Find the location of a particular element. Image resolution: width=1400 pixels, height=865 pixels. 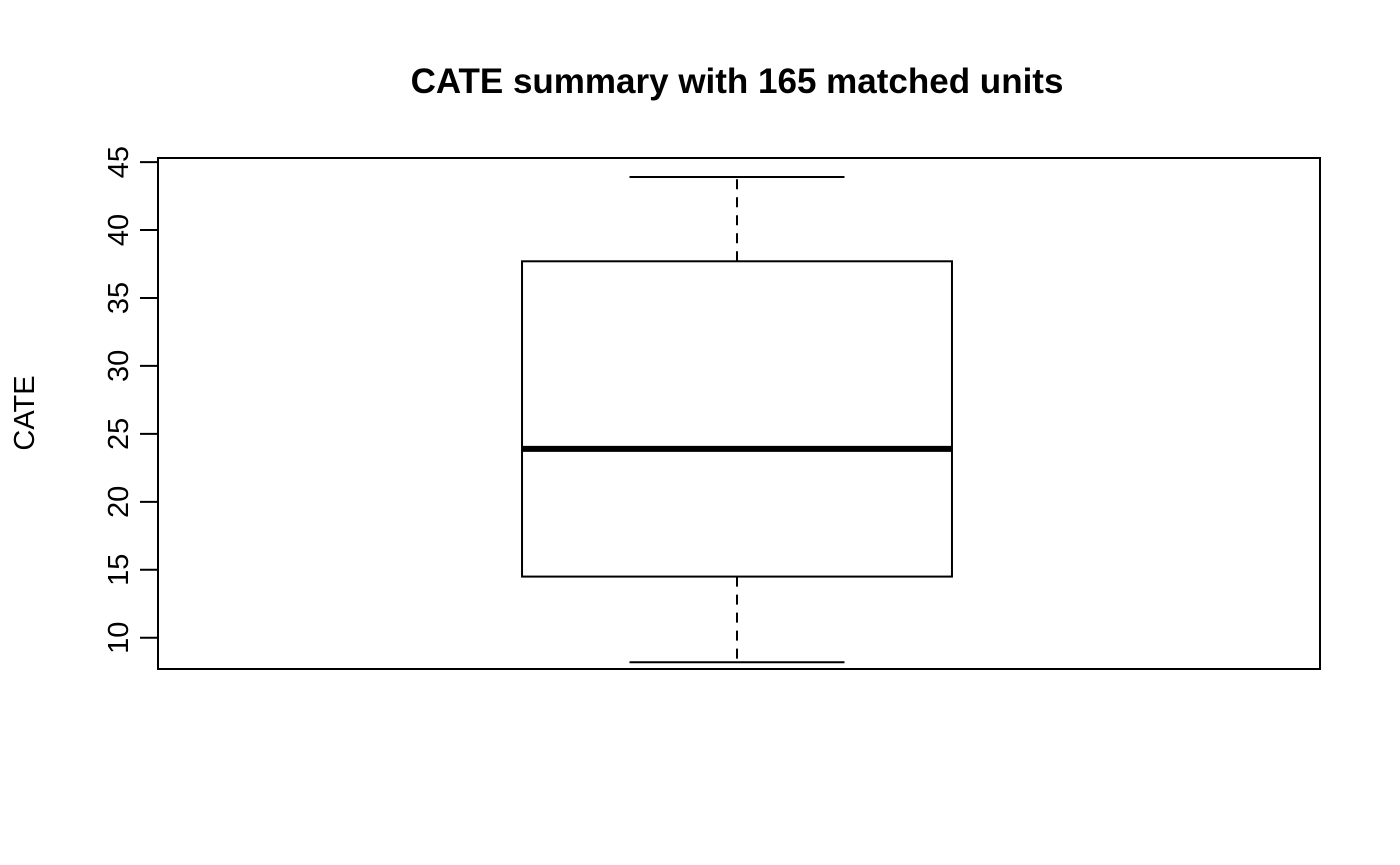

iqr-box is located at coordinates (737, 419).